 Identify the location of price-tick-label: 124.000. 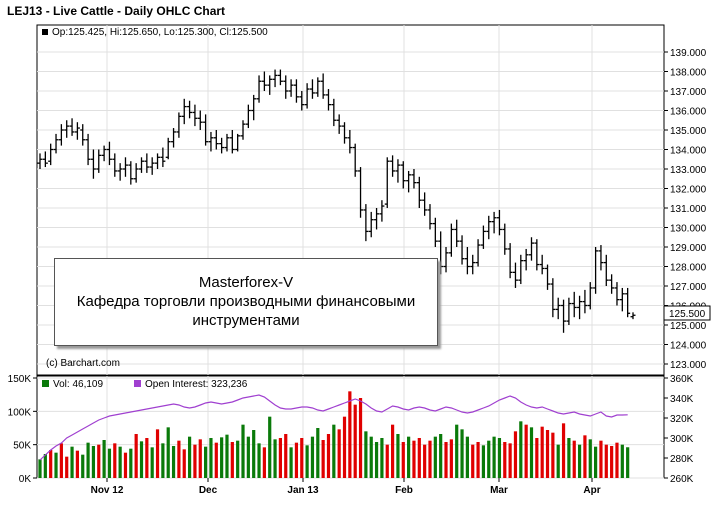
(688, 346).